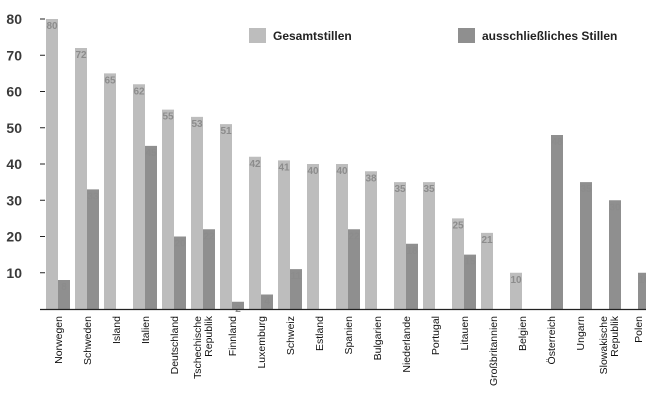 This screenshot has width=646, height=395. Describe the element at coordinates (255, 164) in the screenshot. I see `bar-value-label: 42` at that location.